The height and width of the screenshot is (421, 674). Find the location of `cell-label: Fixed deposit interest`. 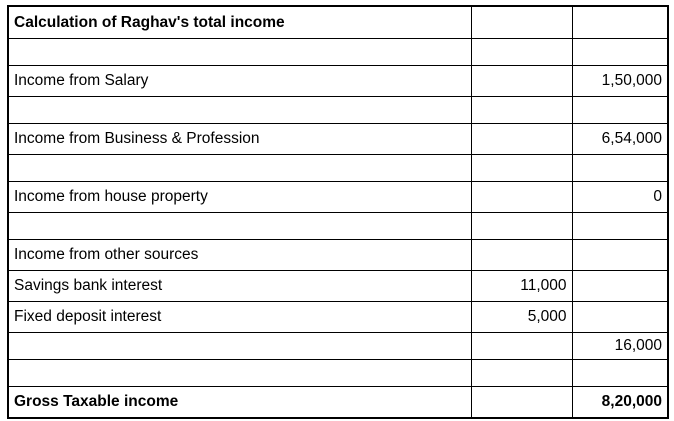

cell-label: Fixed deposit interest is located at coordinates (239, 317).